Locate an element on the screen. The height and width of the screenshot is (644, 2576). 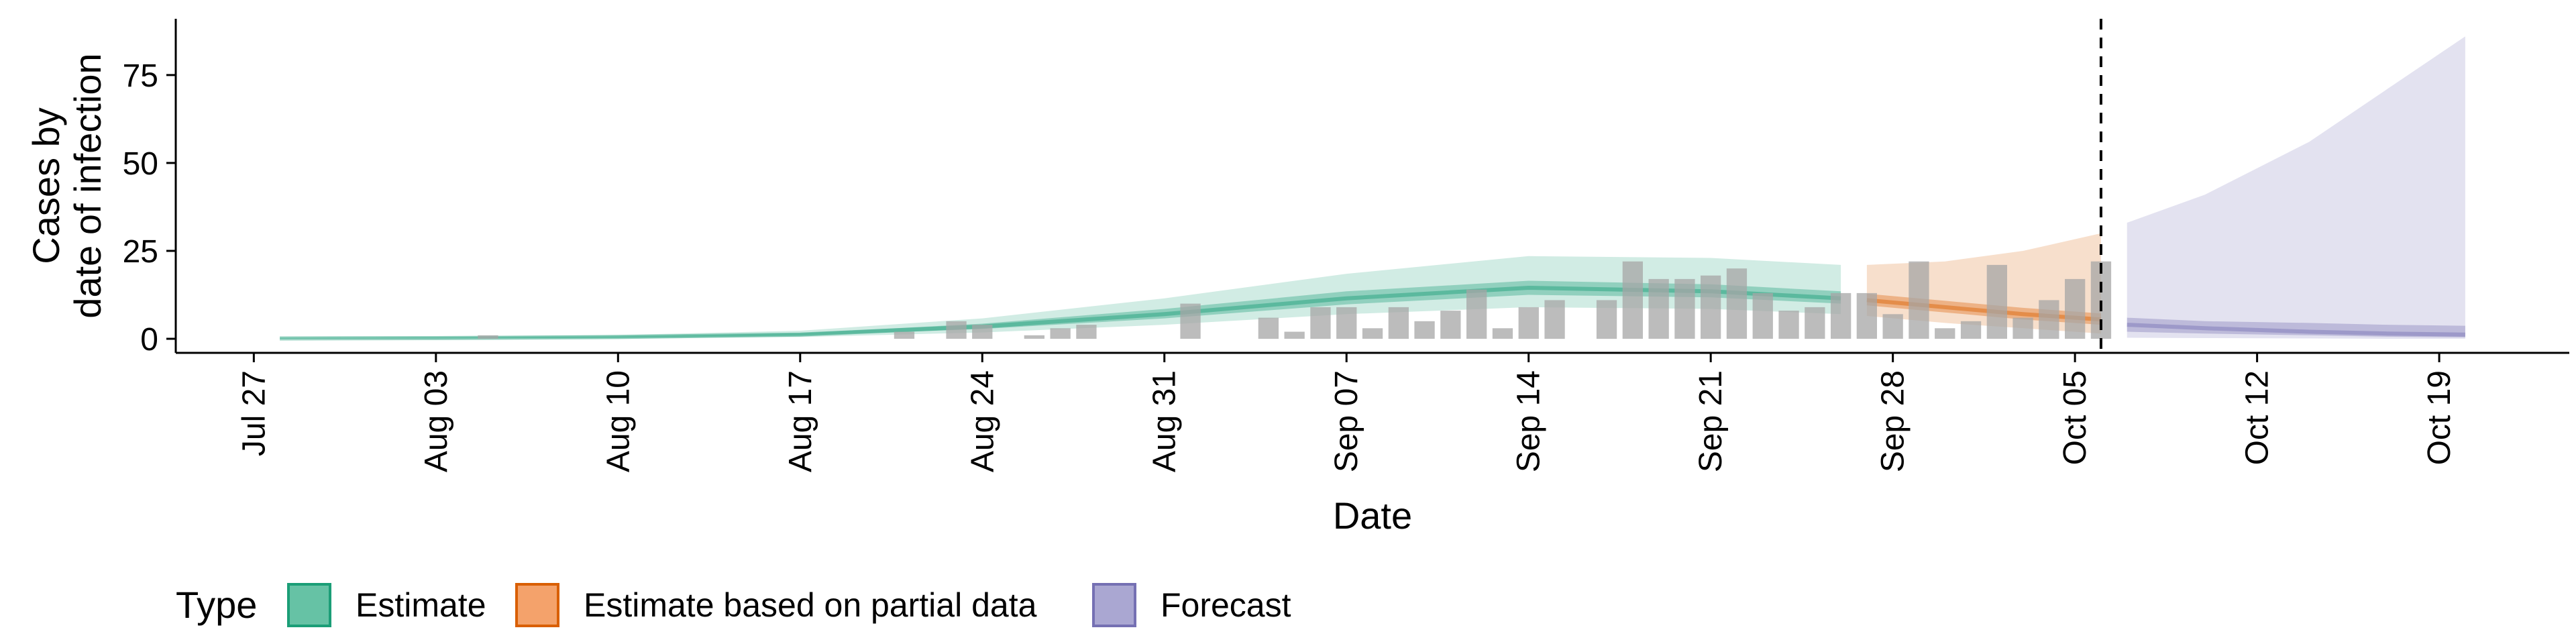
y-axis-title: Cases by date of infection is located at coordinates (67, 185).